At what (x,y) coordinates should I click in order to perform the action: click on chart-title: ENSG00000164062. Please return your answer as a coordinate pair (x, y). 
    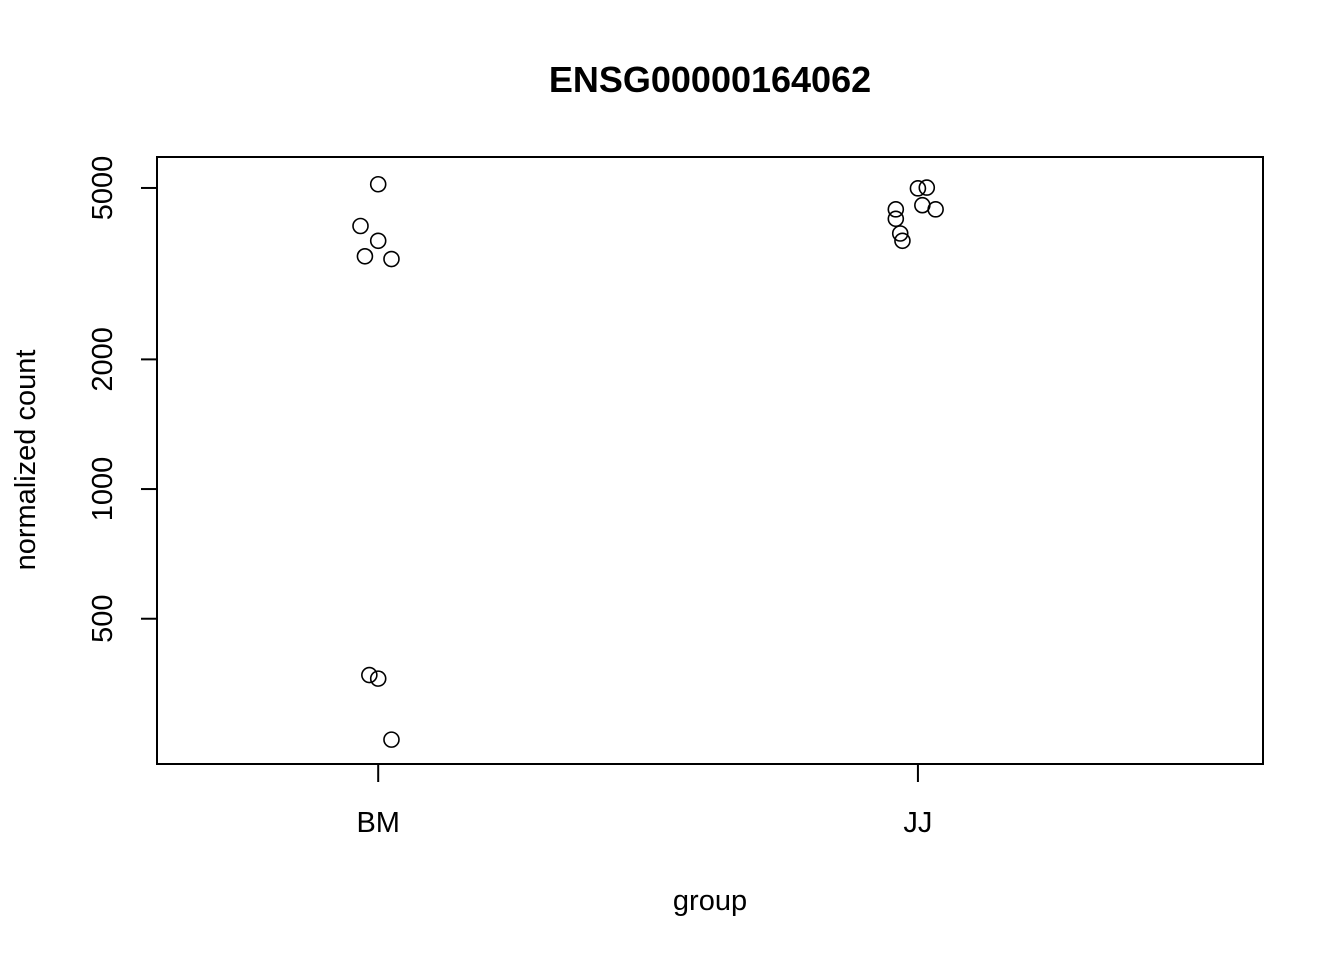
    Looking at the image, I should click on (710, 79).